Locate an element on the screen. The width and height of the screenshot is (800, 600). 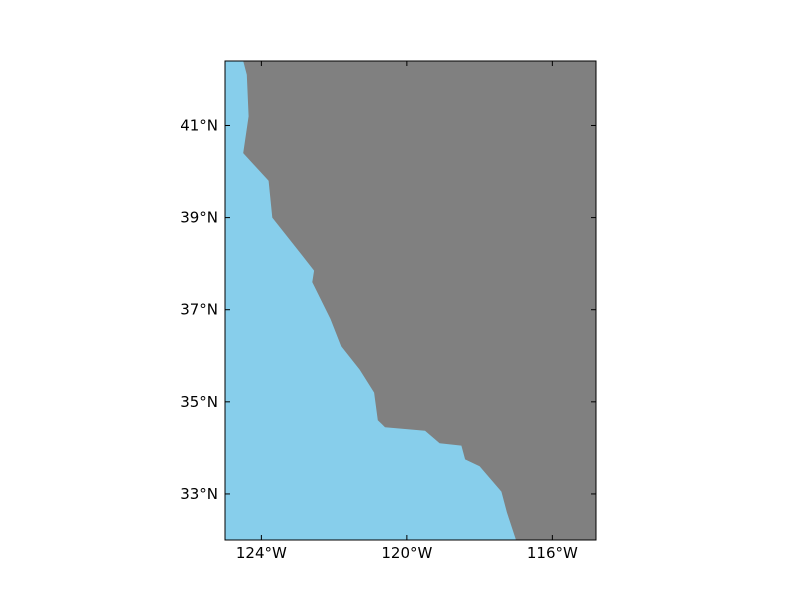
x-tick-label: 124°W is located at coordinates (261, 553).